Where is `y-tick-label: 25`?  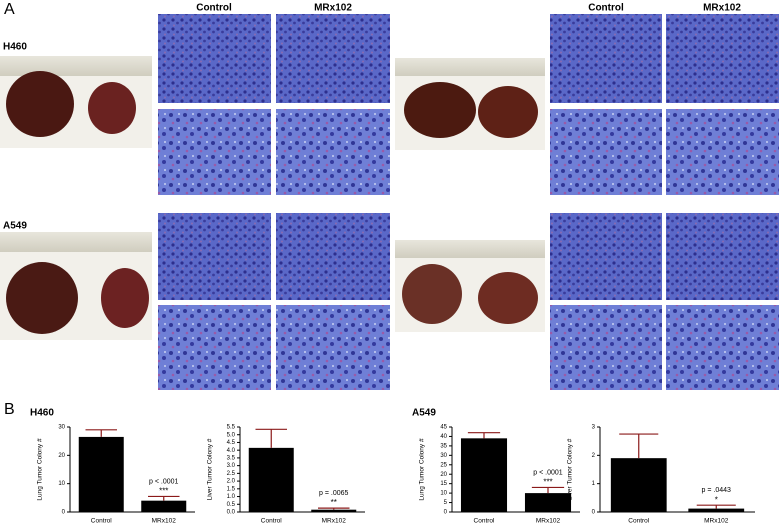 y-tick-label: 25 is located at coordinates (443, 465).